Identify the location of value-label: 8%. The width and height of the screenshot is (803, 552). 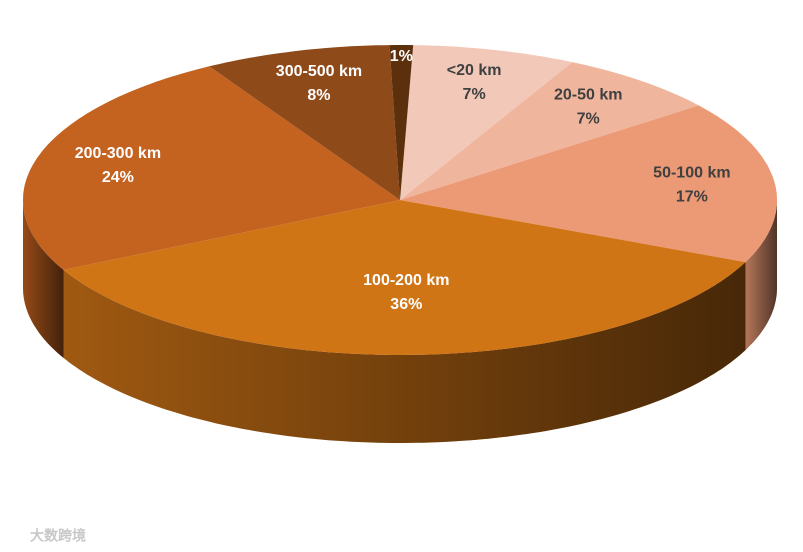
(318, 95).